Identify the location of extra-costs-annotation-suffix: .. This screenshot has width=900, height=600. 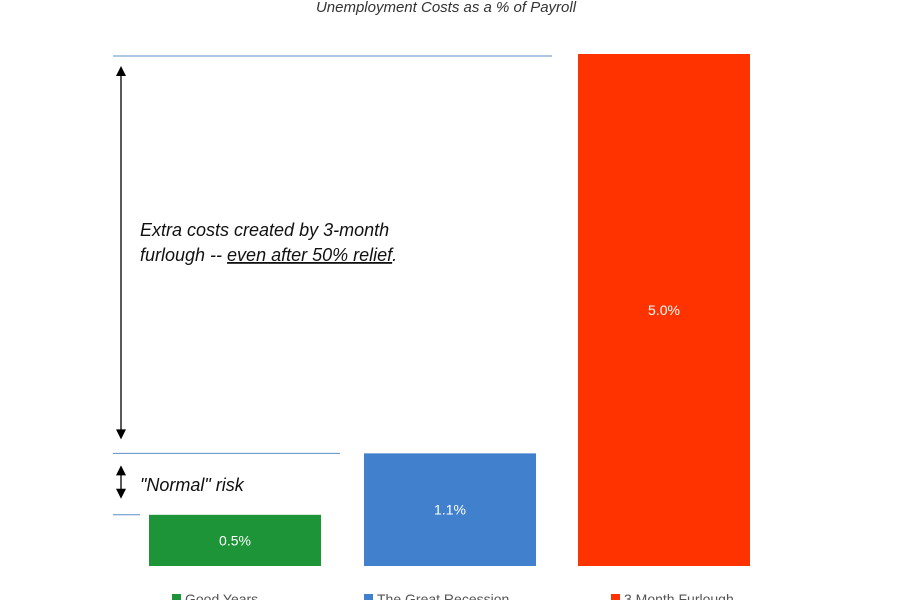
(394, 255).